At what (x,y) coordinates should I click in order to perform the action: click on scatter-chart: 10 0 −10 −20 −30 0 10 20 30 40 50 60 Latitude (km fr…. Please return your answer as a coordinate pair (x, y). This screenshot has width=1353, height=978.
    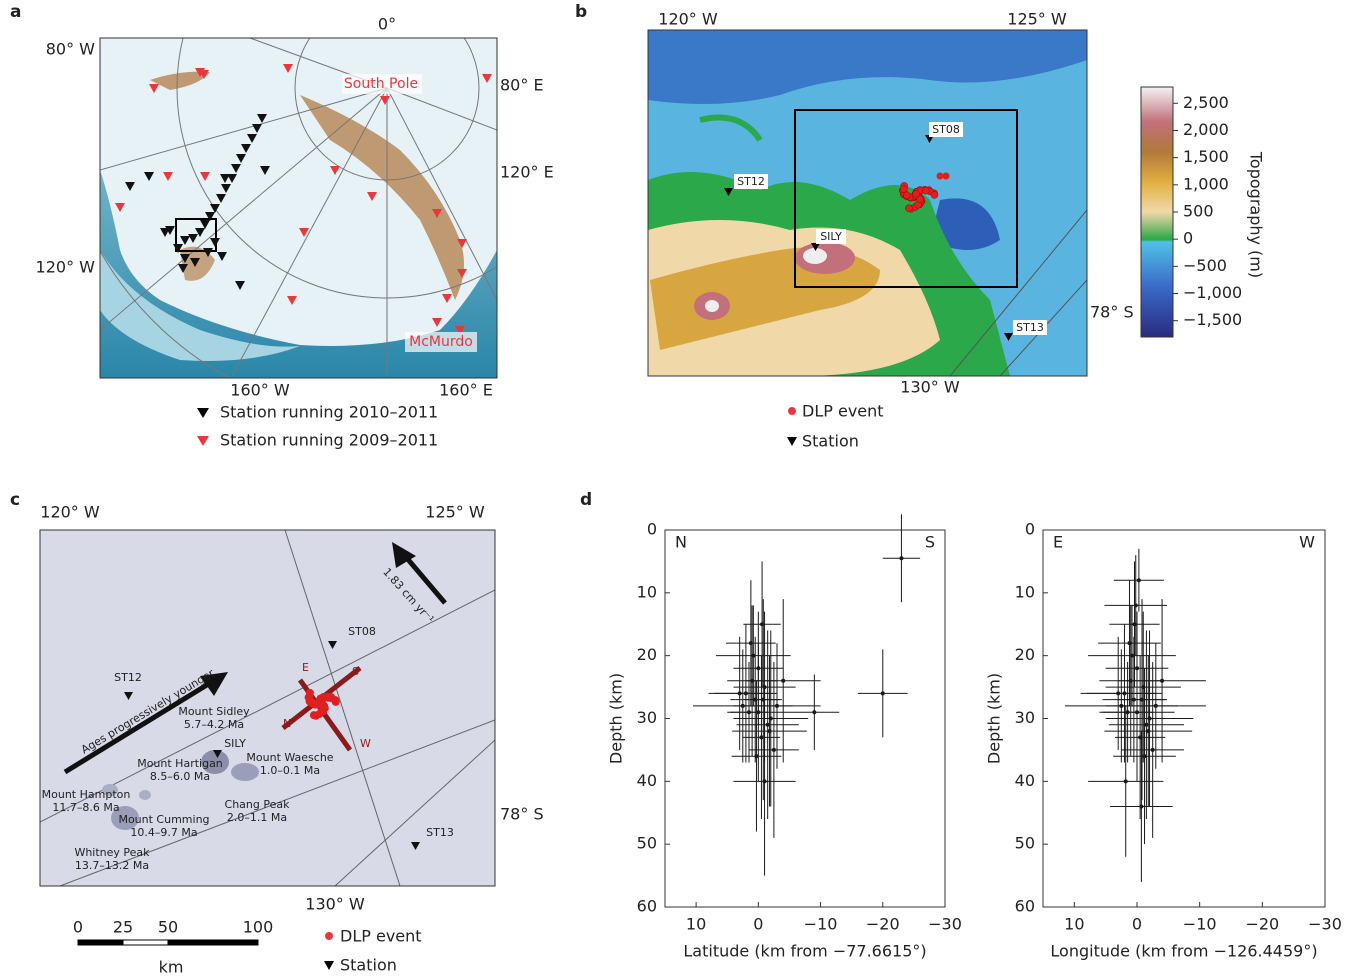
    Looking at the image, I should click on (784, 737).